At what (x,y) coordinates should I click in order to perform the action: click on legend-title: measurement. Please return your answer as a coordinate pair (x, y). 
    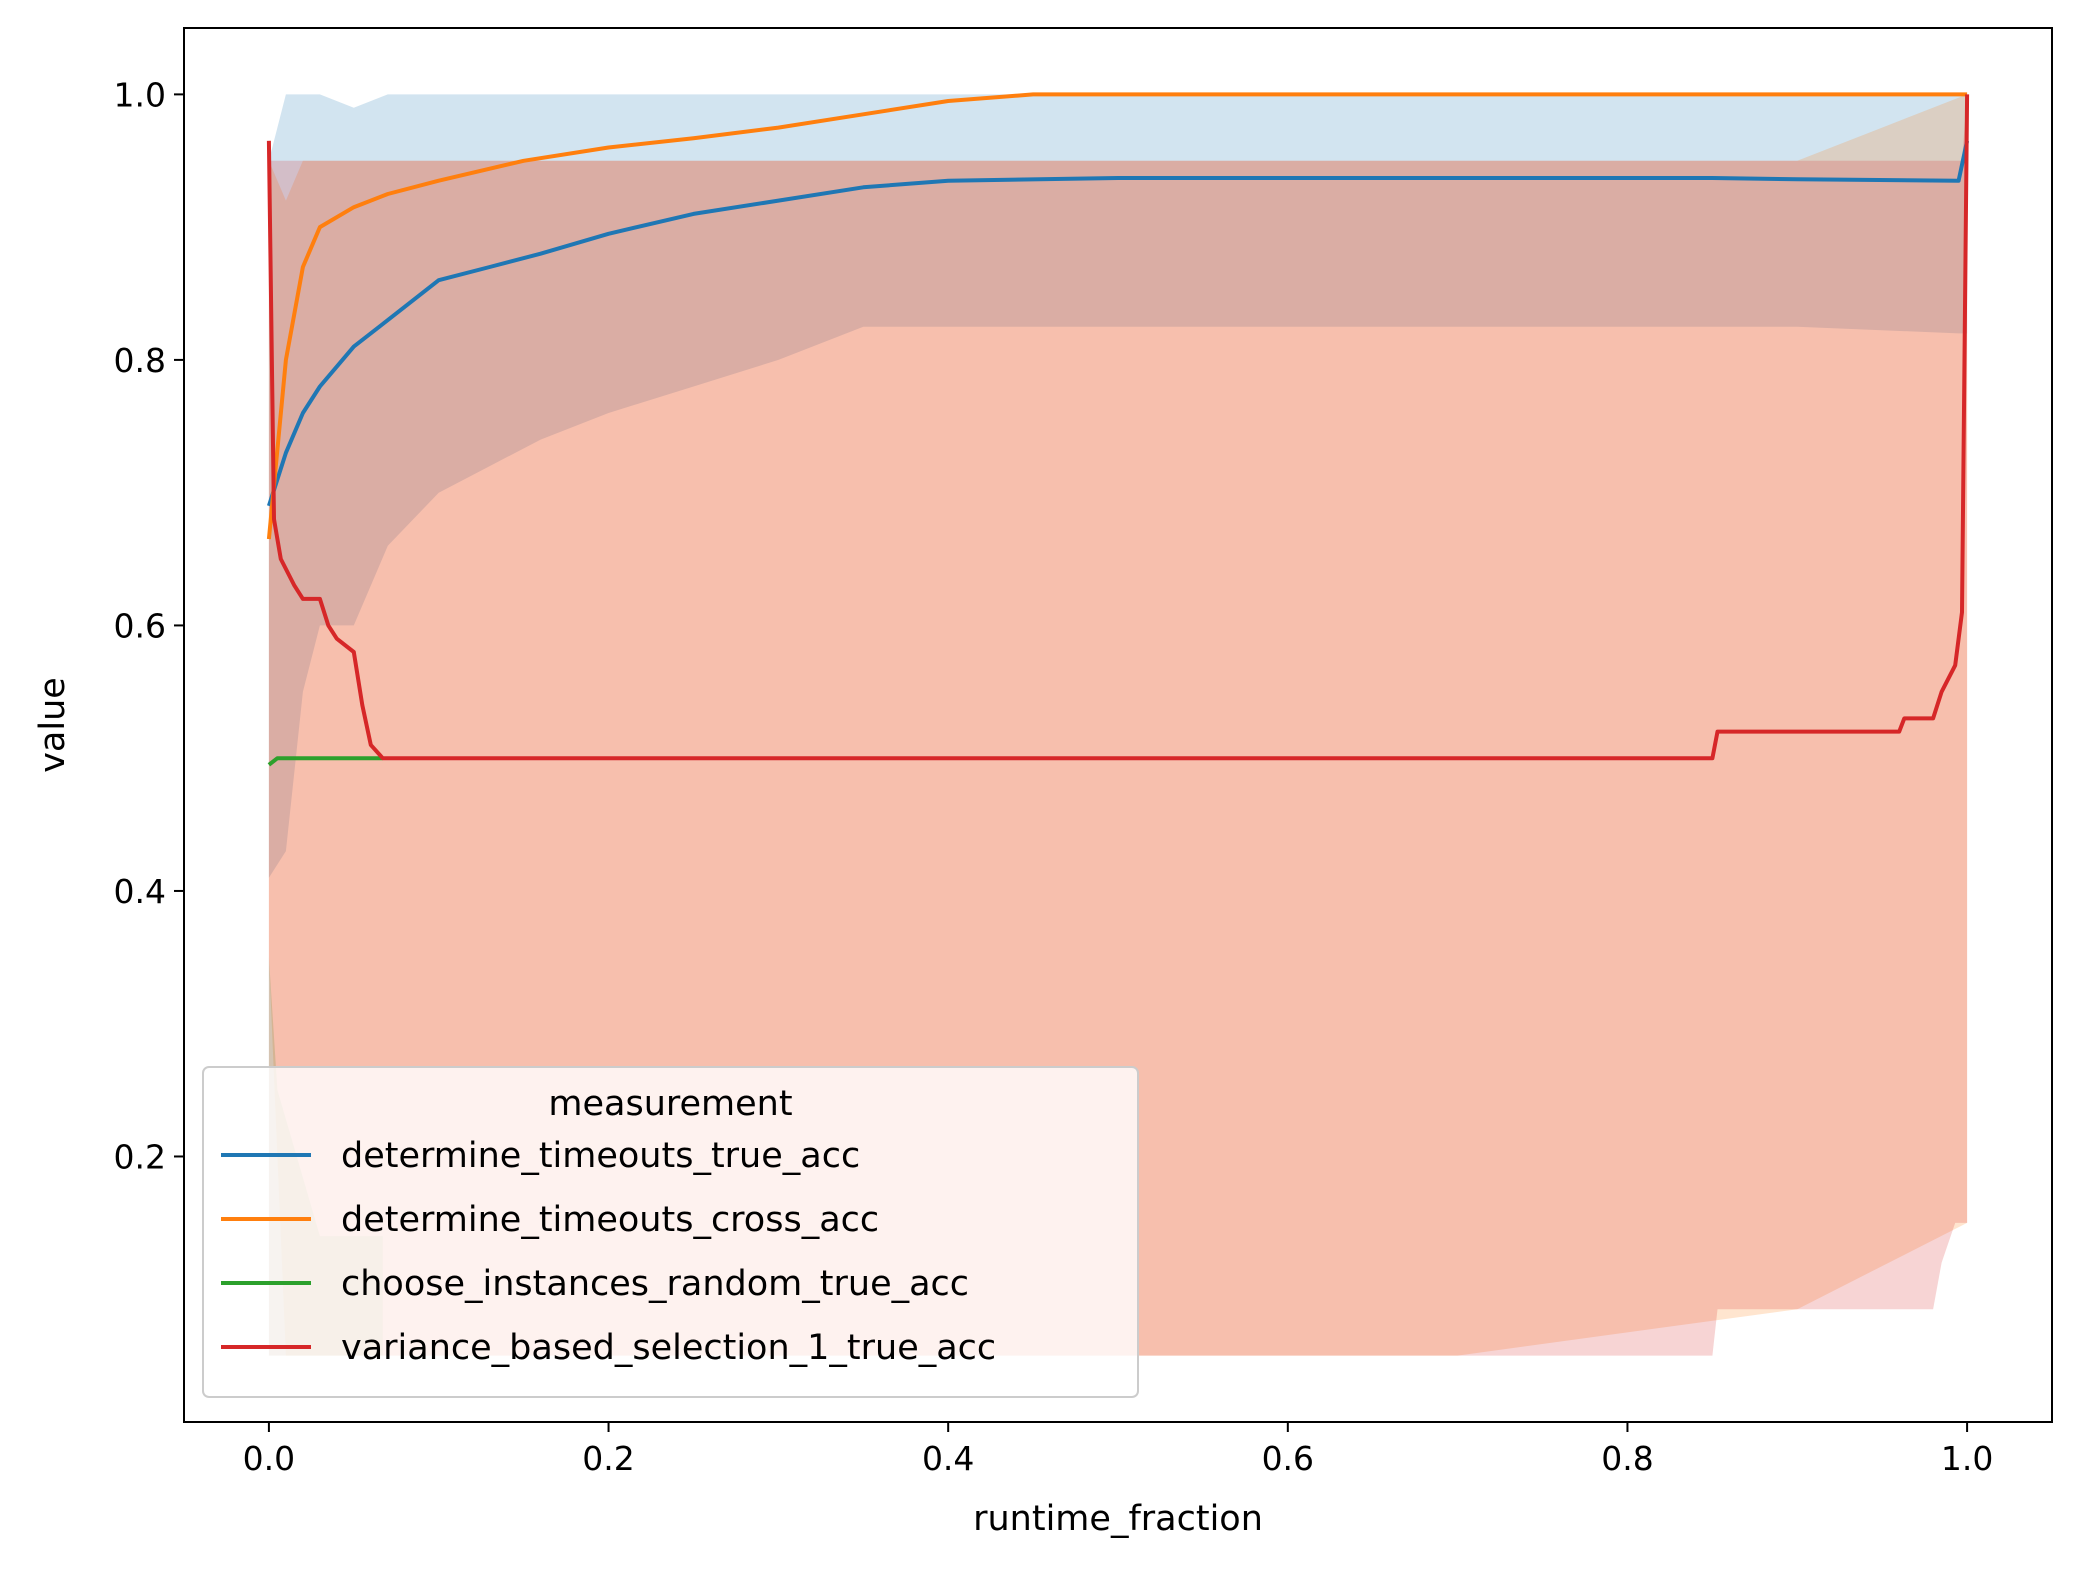
    Looking at the image, I should click on (670, 1104).